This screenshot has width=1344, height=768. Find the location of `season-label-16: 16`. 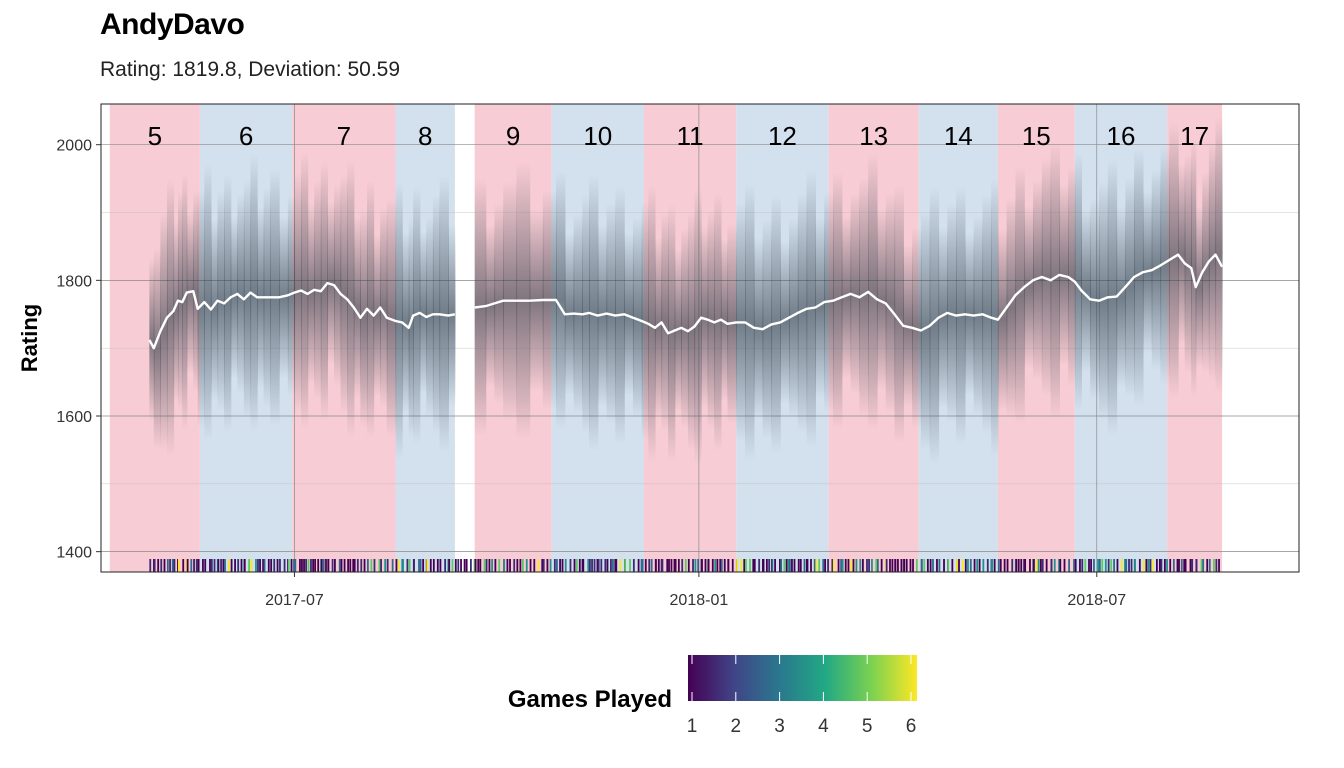

season-label-16: 16 is located at coordinates (1120, 136).